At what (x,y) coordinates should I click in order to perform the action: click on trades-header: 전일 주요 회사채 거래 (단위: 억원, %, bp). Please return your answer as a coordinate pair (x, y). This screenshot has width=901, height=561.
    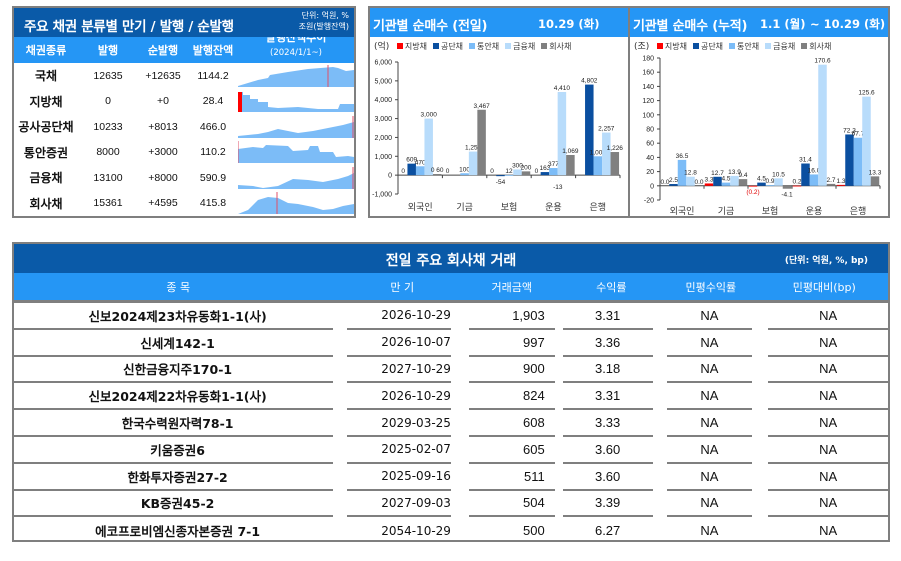
    Looking at the image, I should click on (451, 258).